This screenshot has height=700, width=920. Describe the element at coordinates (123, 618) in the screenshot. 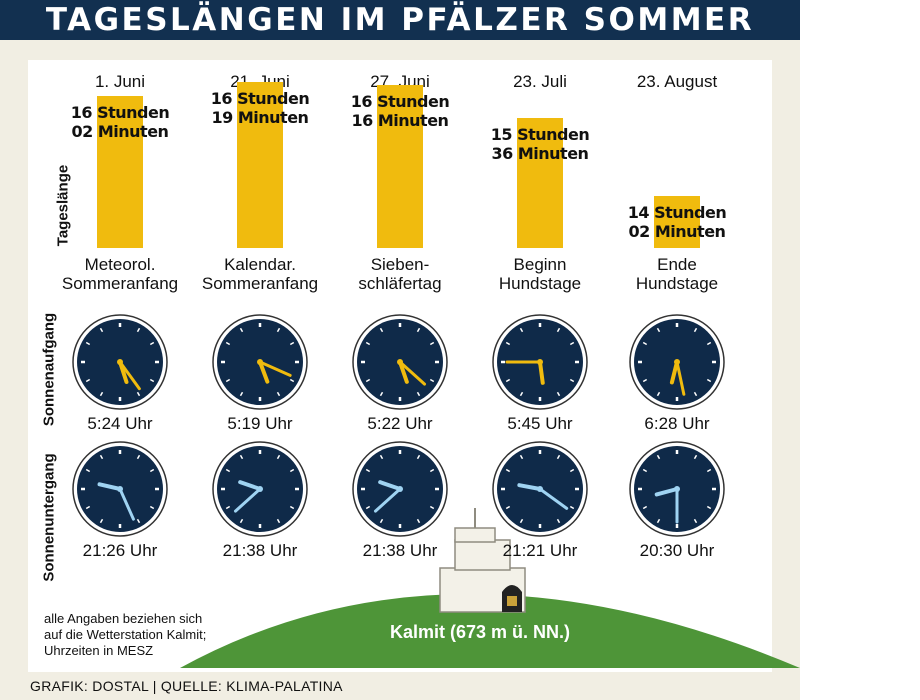

I see `footnote-line: alle Angaben beziehen sich` at that location.